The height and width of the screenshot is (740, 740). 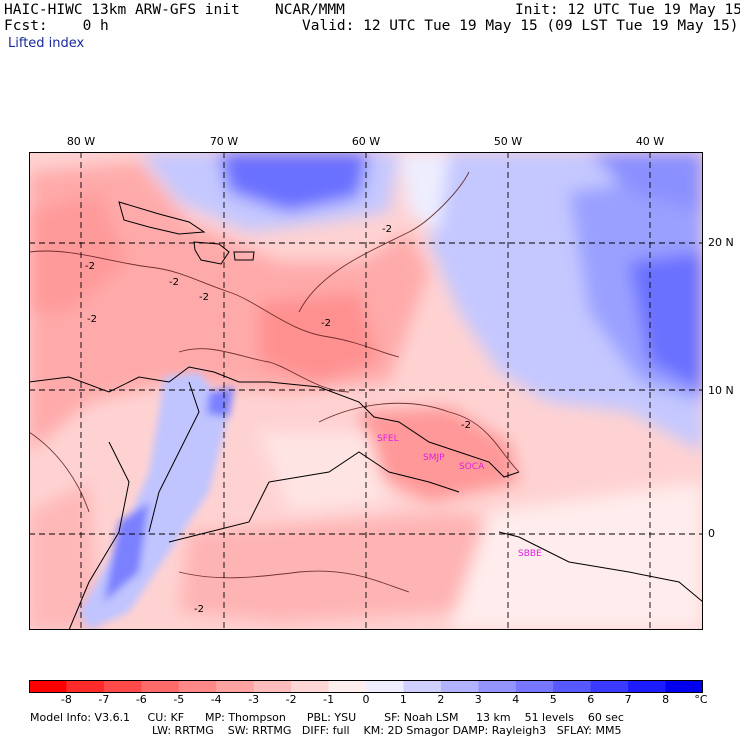 I want to click on merida-stable, so click(x=220, y=402).